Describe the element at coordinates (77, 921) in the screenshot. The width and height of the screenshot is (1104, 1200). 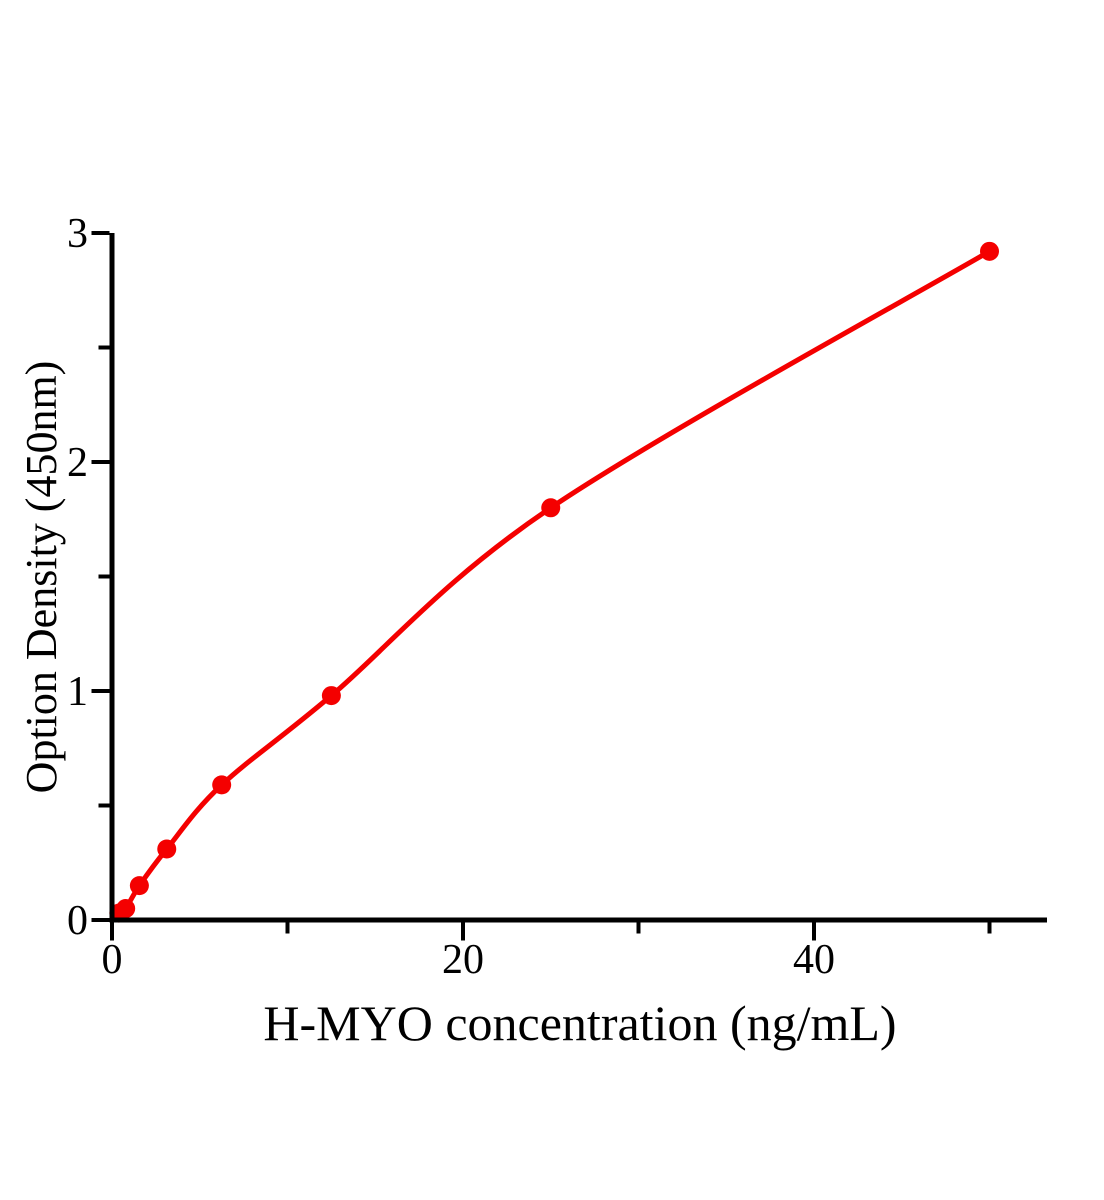
I see `y-tick-label: 0` at that location.